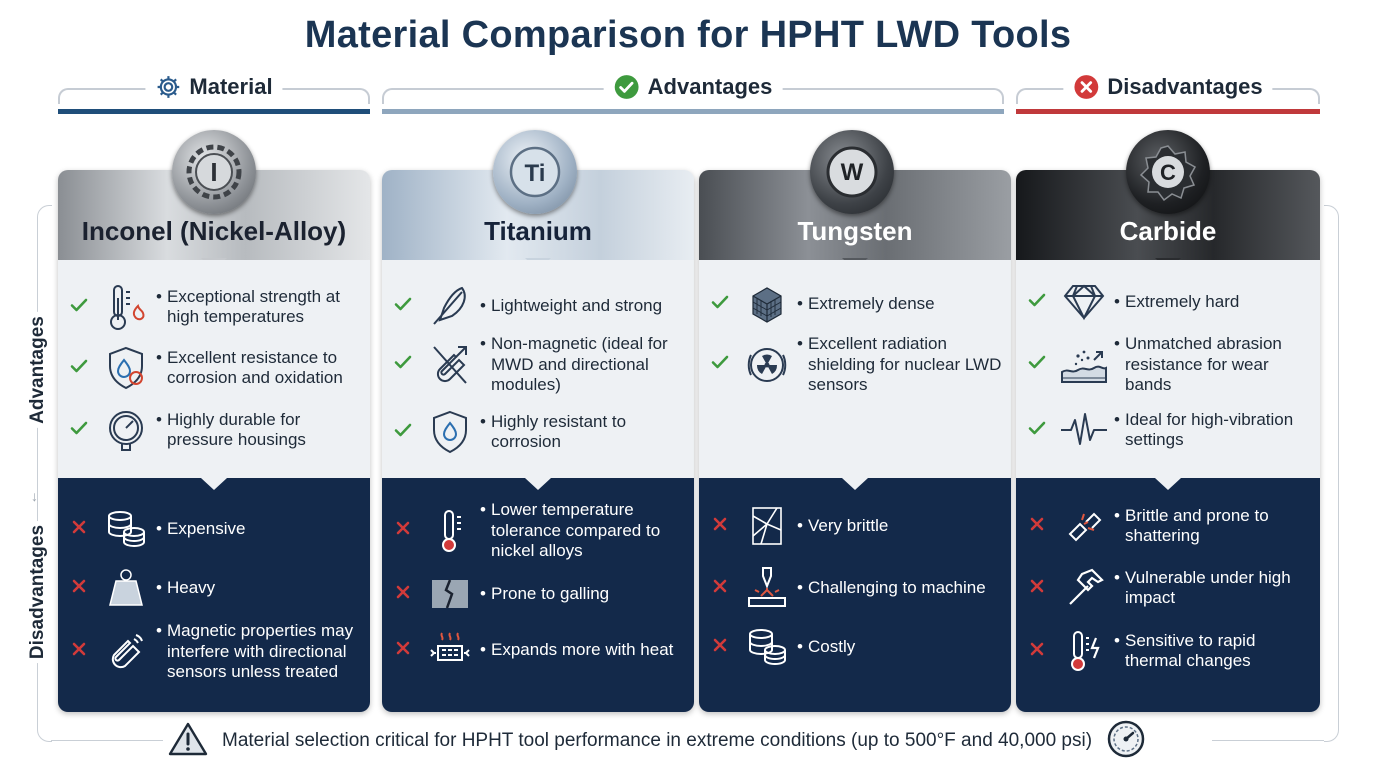  What do you see at coordinates (538, 432) in the screenshot?
I see `list-item: • Highly resistant to corrosion` at bounding box center [538, 432].